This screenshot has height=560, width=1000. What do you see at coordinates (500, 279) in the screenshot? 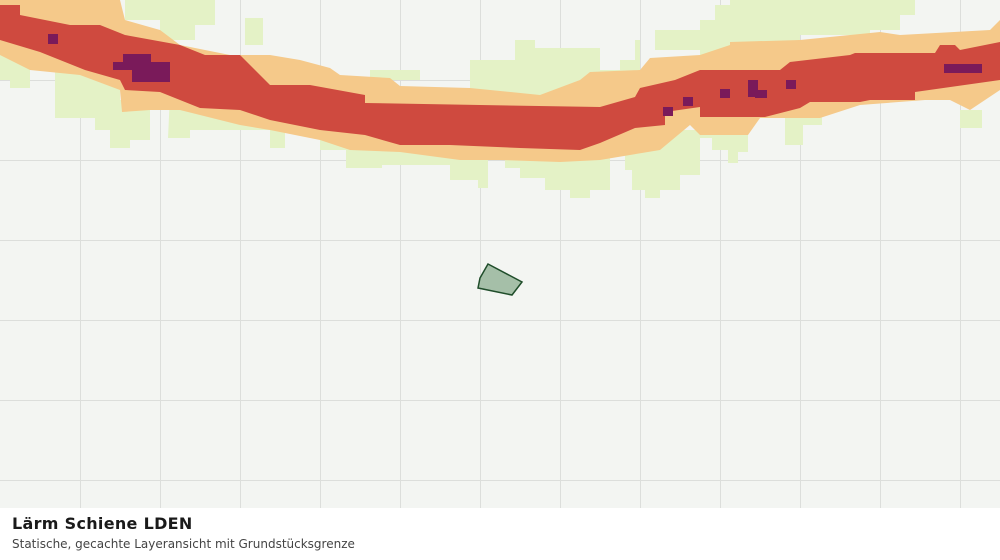
I see `parcel-boundary` at bounding box center [500, 279].